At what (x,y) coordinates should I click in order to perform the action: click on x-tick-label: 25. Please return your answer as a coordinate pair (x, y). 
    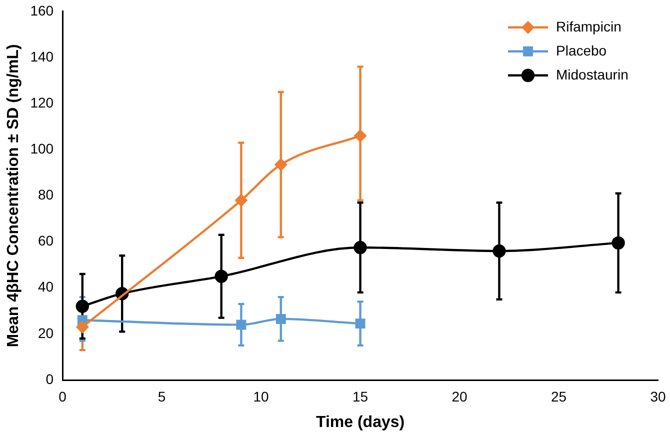
    Looking at the image, I should click on (558, 396).